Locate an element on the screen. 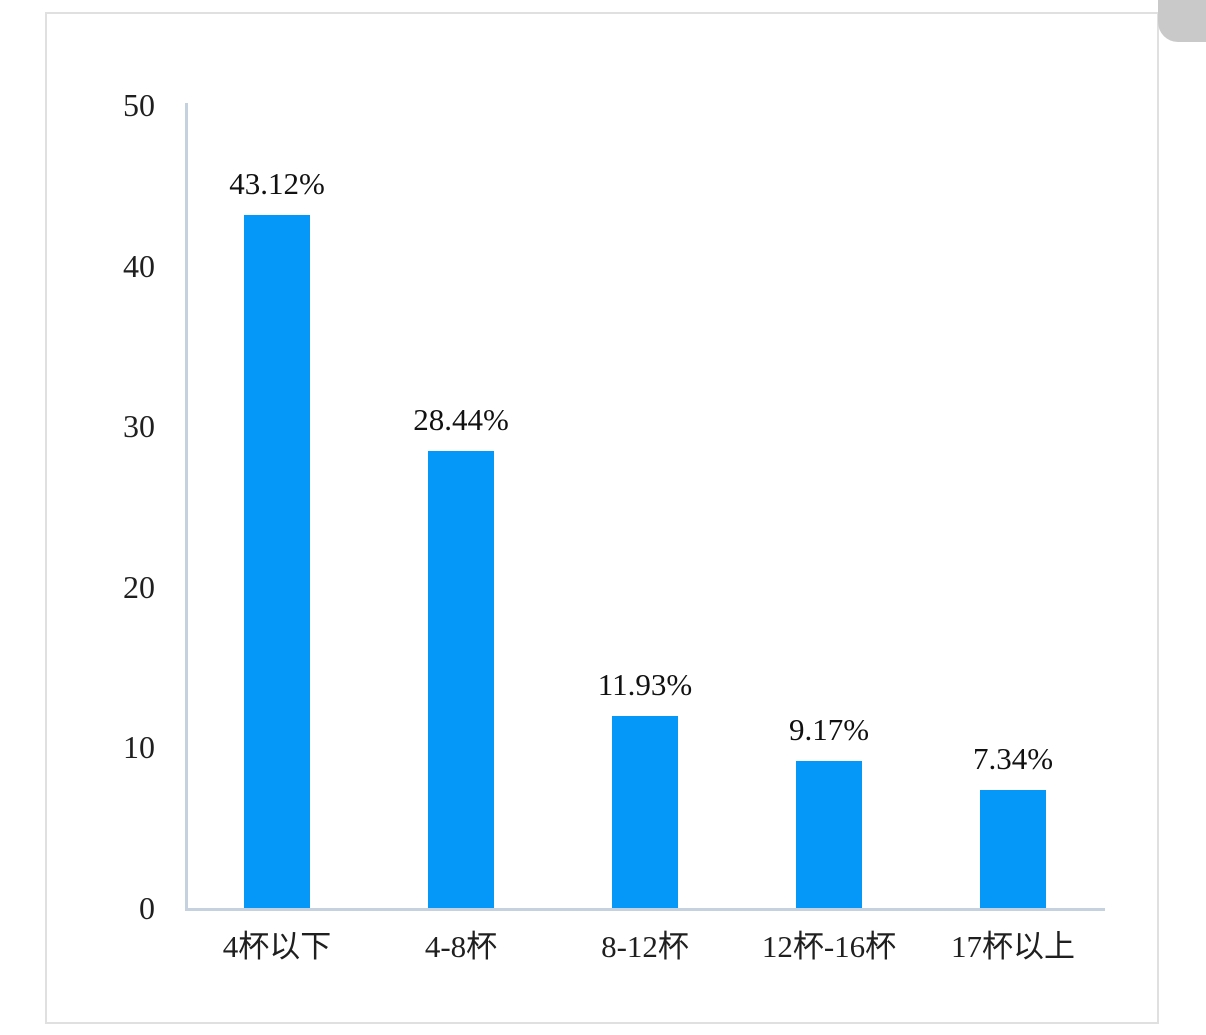 The width and height of the screenshot is (1206, 1035). x-axis-tick-label: 8-12杯 is located at coordinates (645, 946).